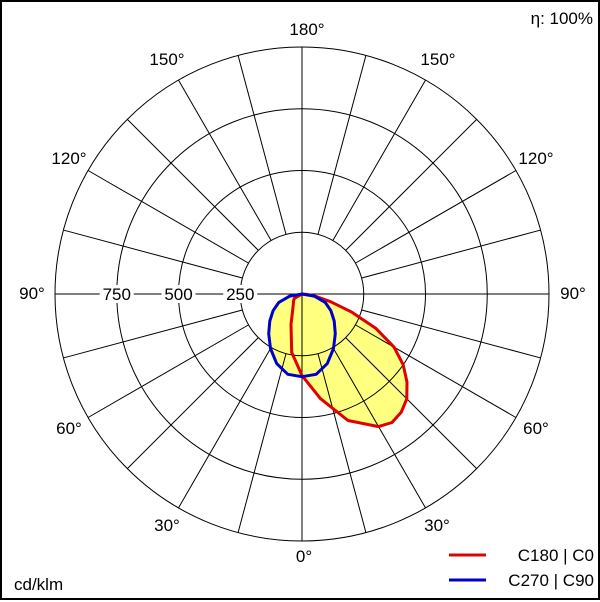 This screenshot has width=600, height=602. What do you see at coordinates (167, 525) in the screenshot?
I see `angle-label-left-30: 30°` at bounding box center [167, 525].